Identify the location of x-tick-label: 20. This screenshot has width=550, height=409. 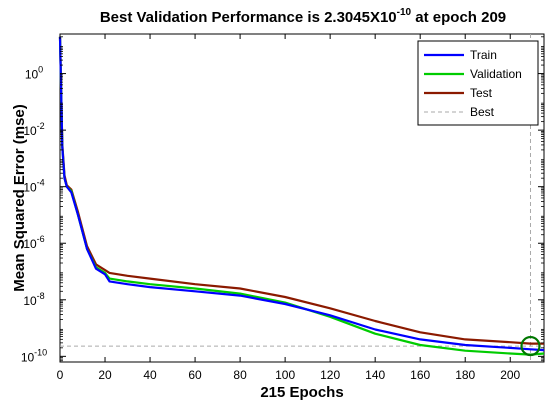
(105, 375).